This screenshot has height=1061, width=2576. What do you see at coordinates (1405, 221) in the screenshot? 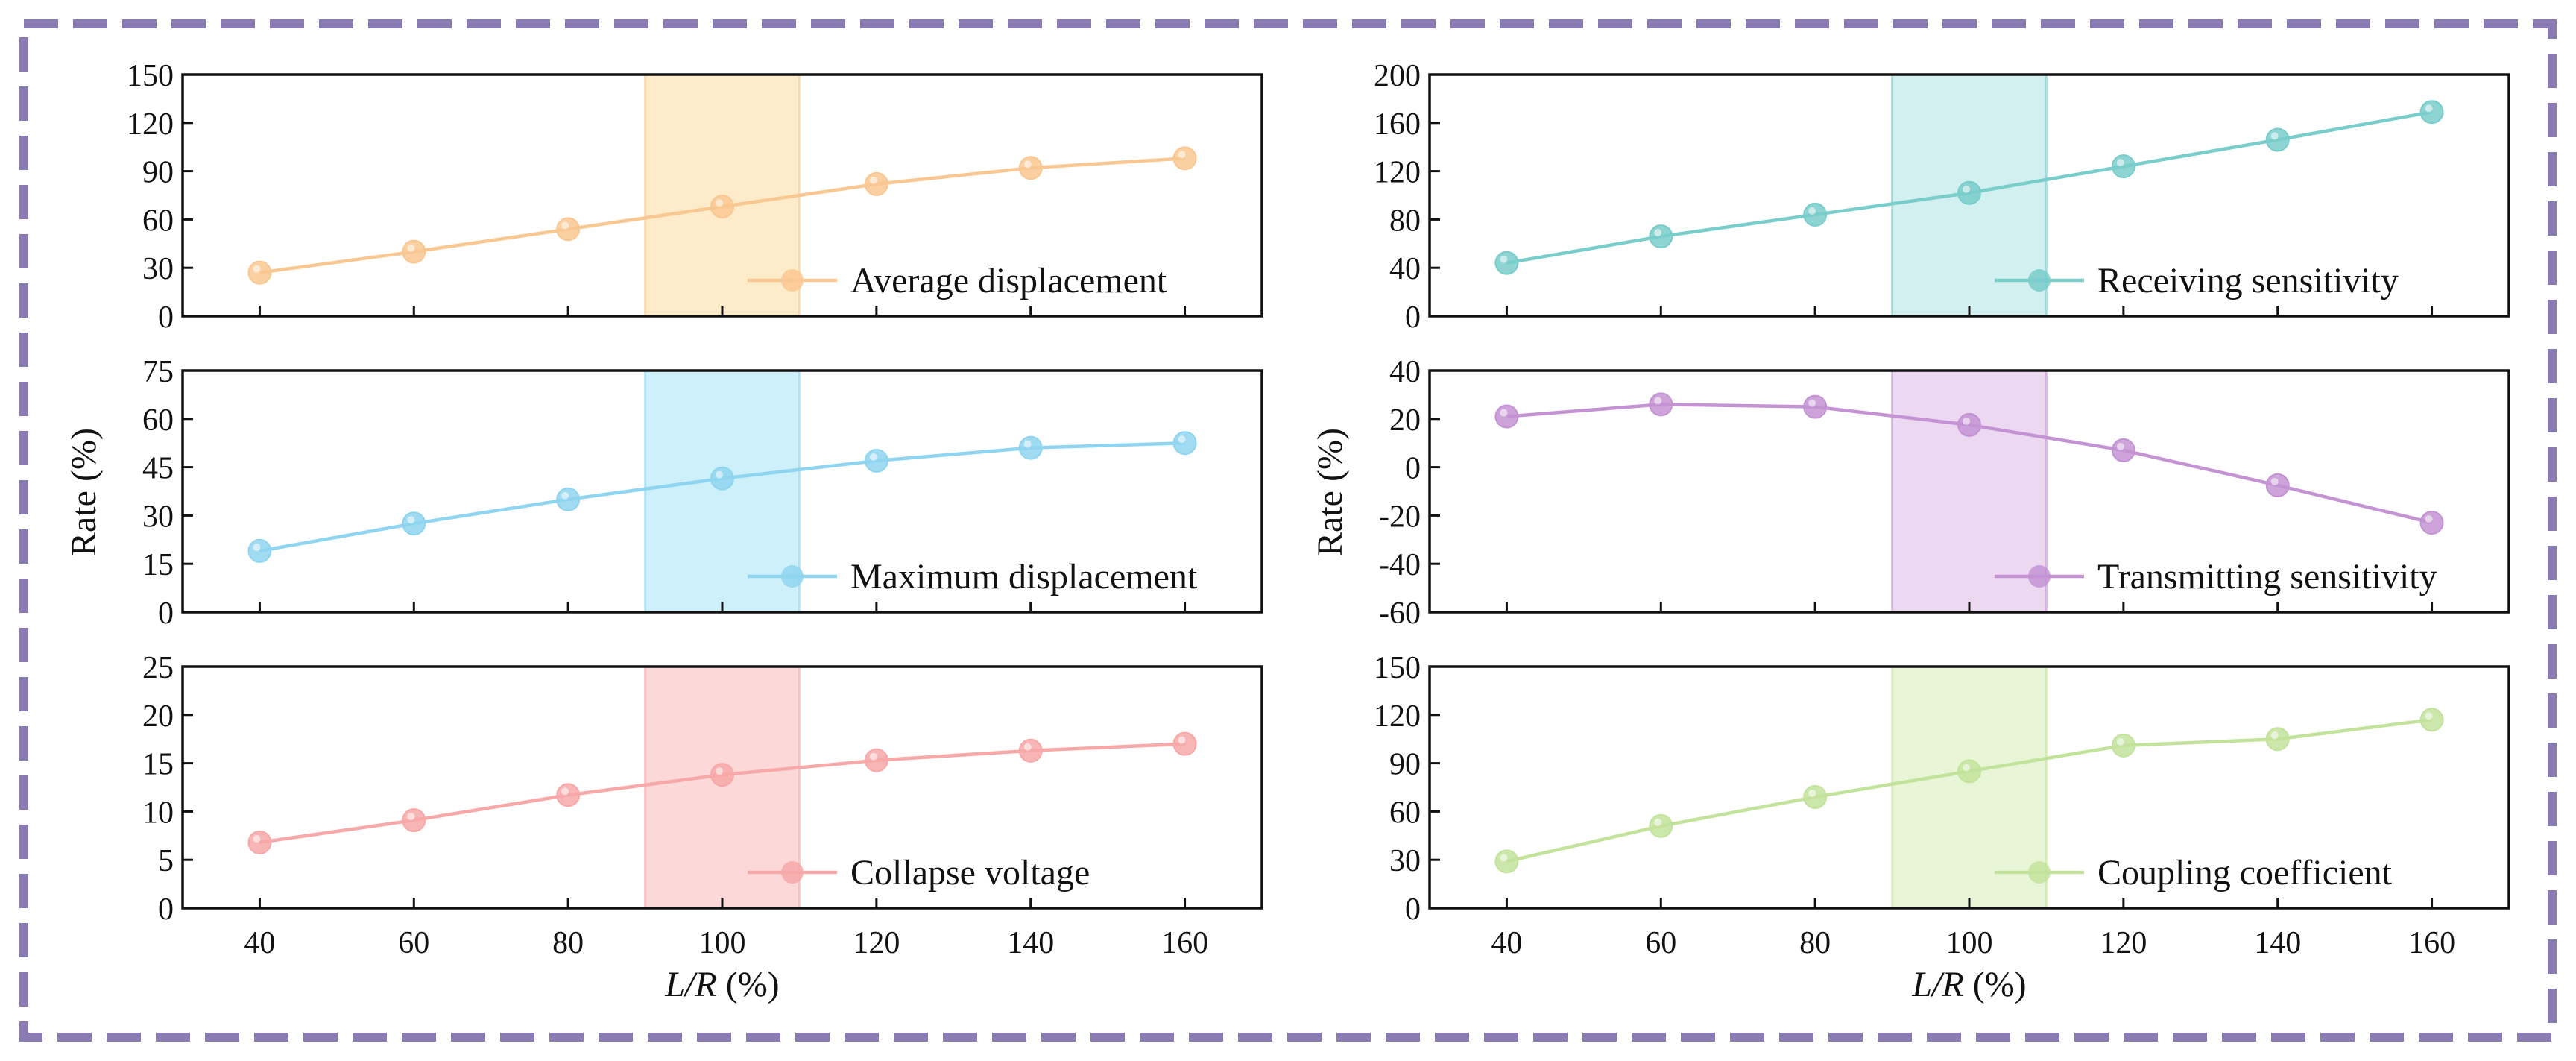
I see `y-tick-label: 80` at bounding box center [1405, 221].